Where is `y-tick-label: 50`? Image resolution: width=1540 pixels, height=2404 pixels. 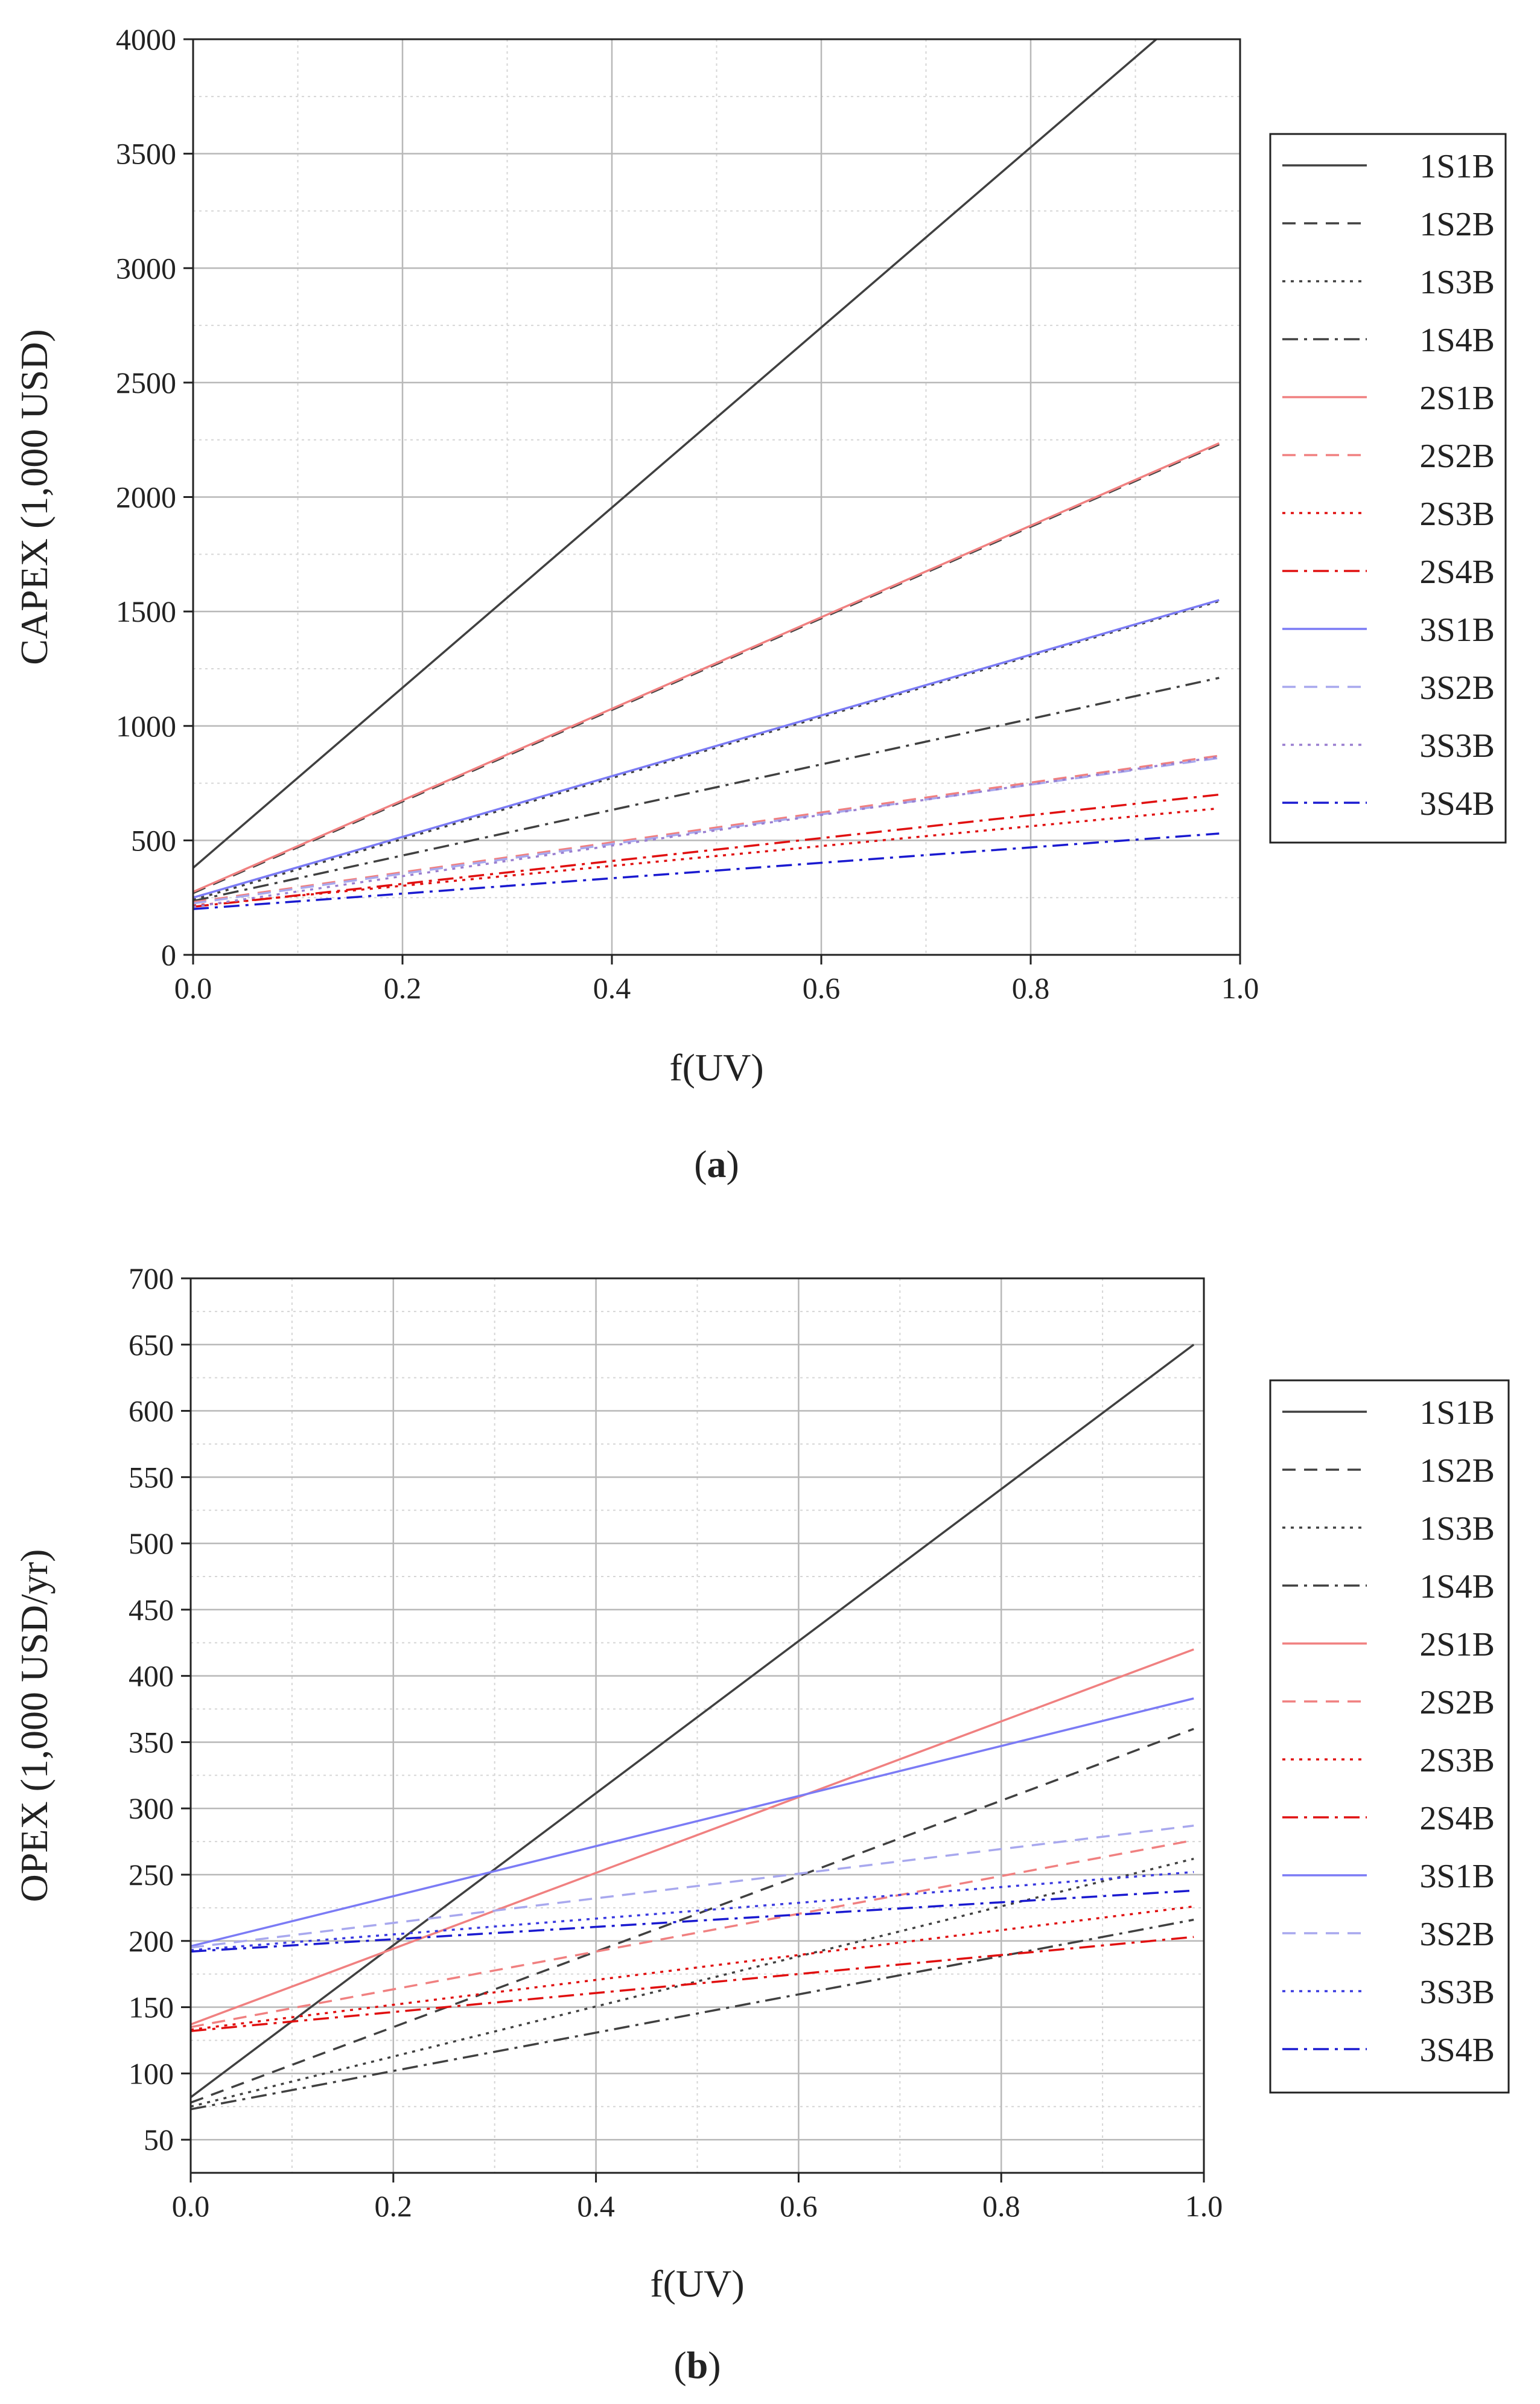 y-tick-label: 50 is located at coordinates (159, 2140).